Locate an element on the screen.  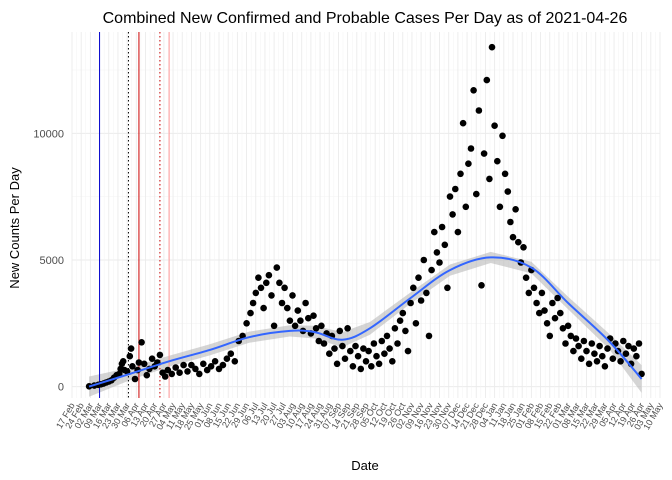
y-axis-title: New Counts Per Day is located at coordinates (14, 228).